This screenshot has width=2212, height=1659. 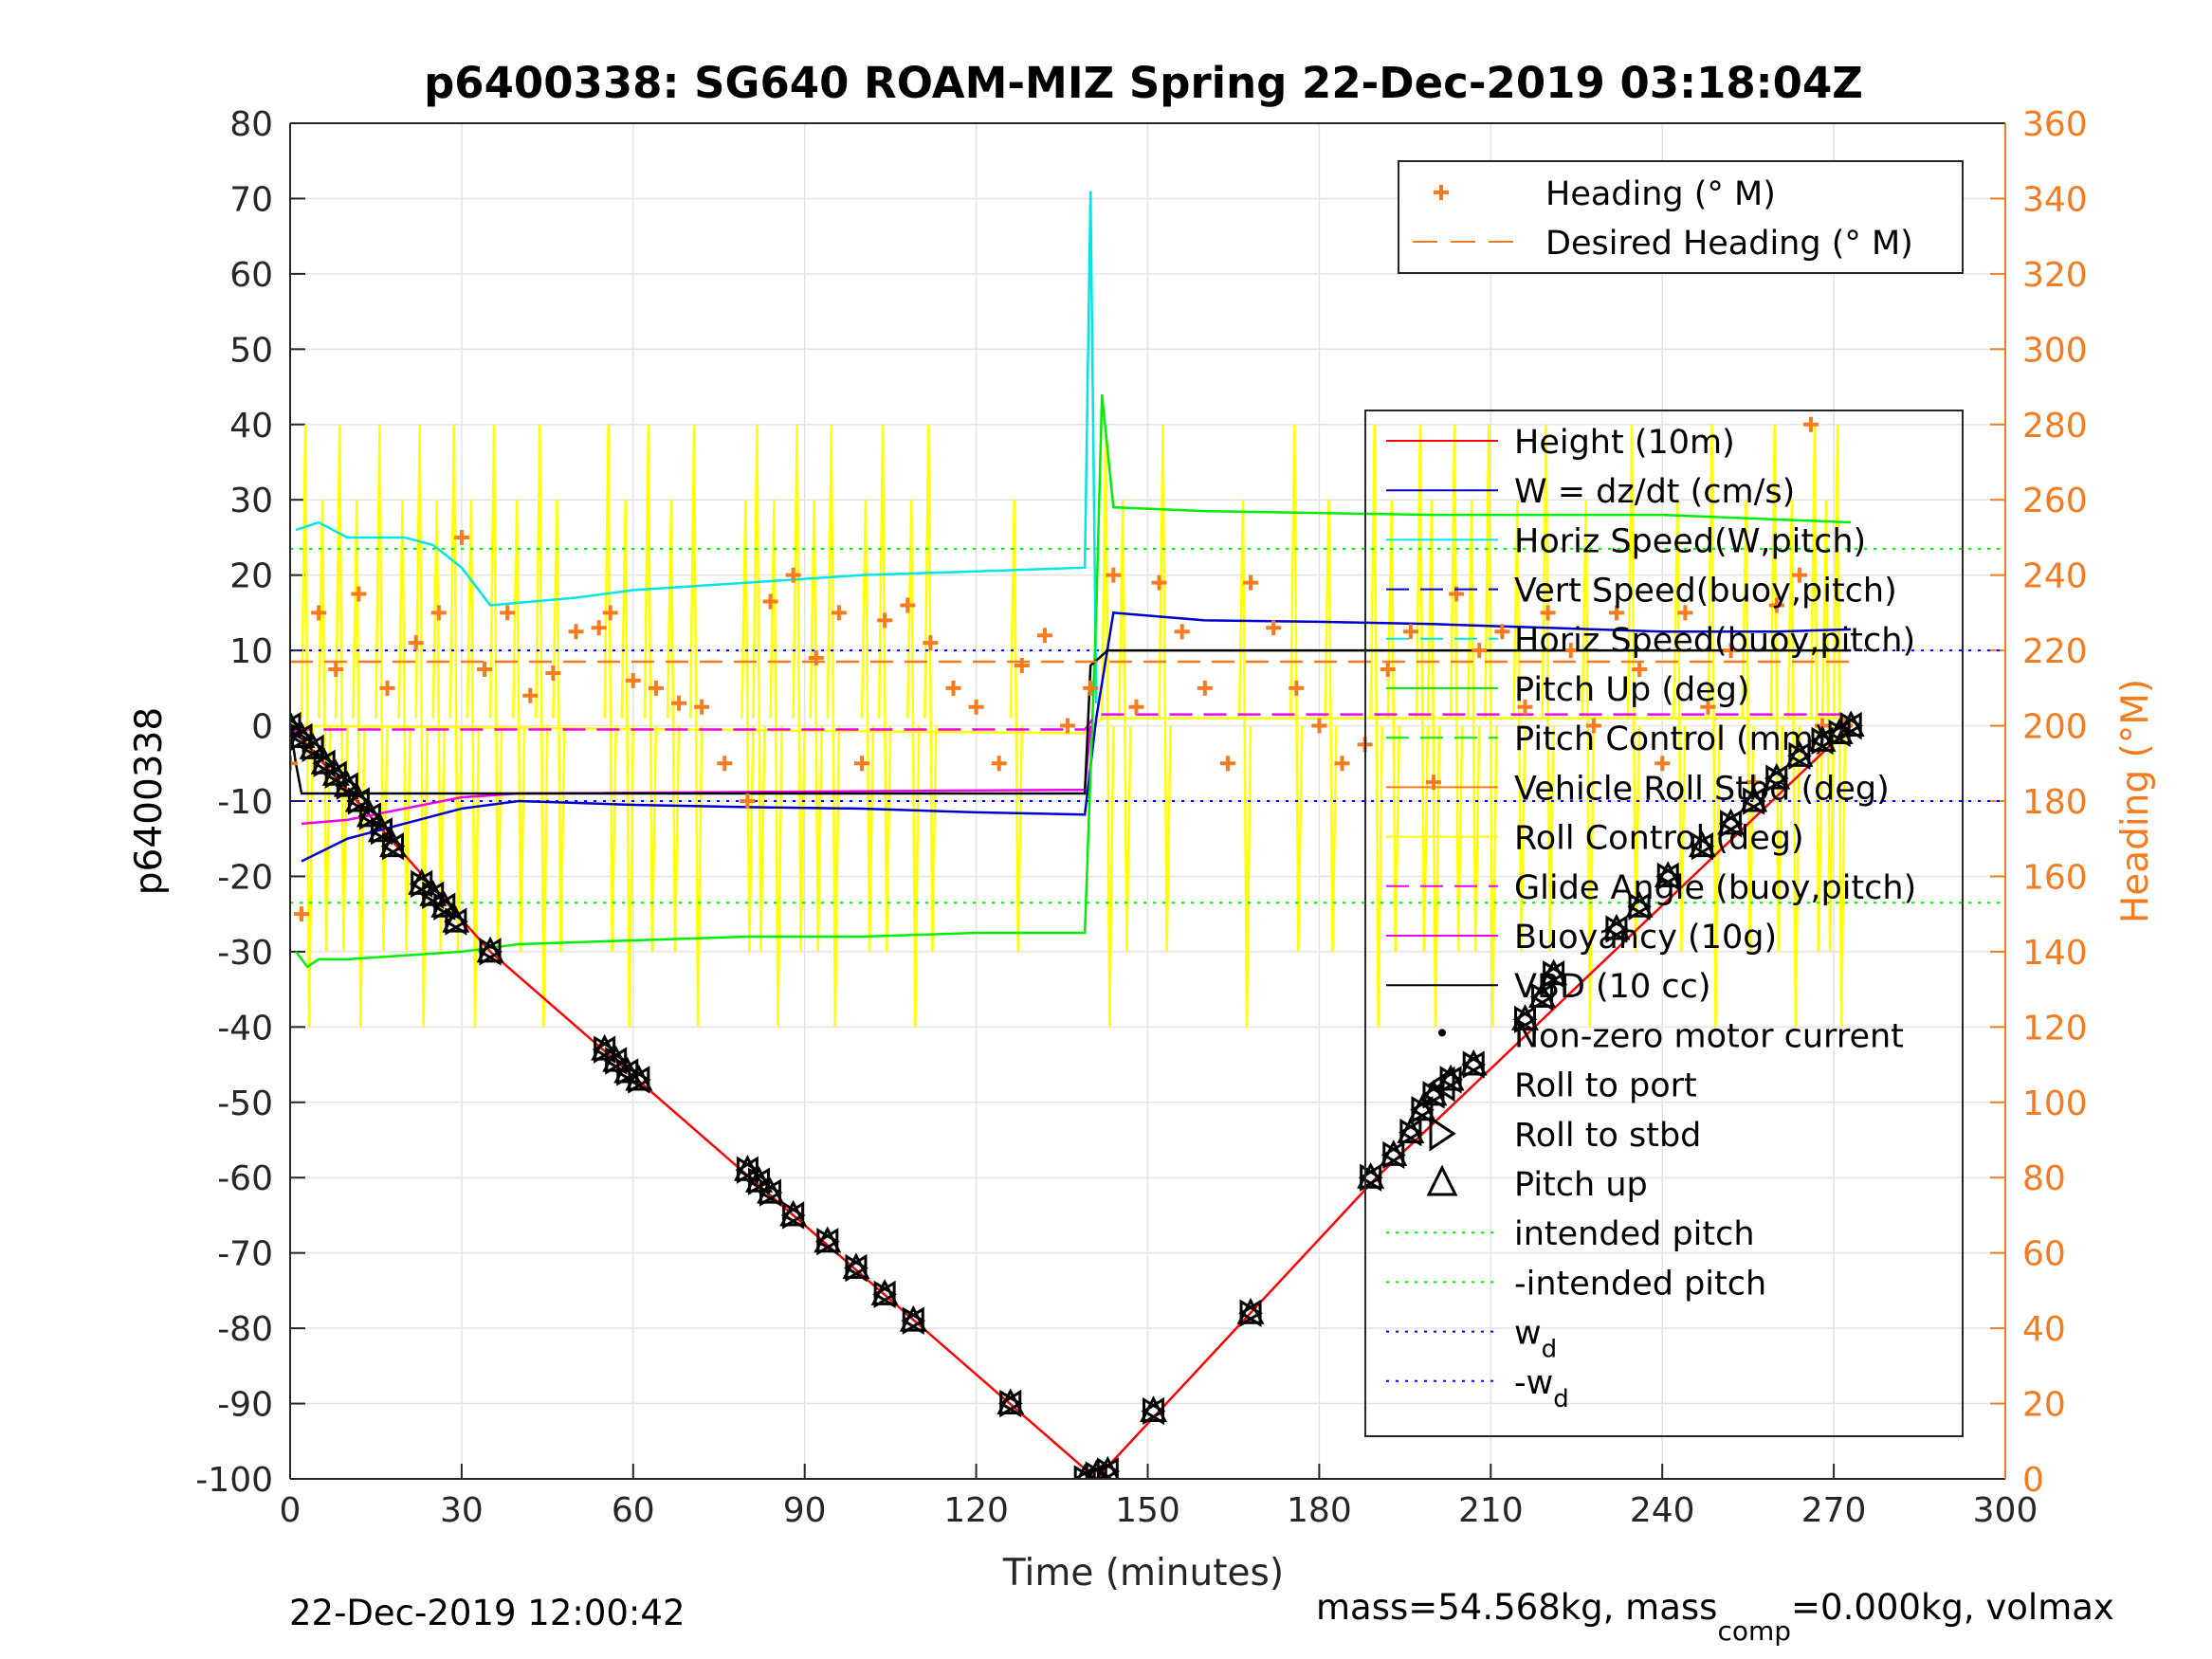 What do you see at coordinates (2055, 350) in the screenshot?
I see `right-tick-label: 300` at bounding box center [2055, 350].